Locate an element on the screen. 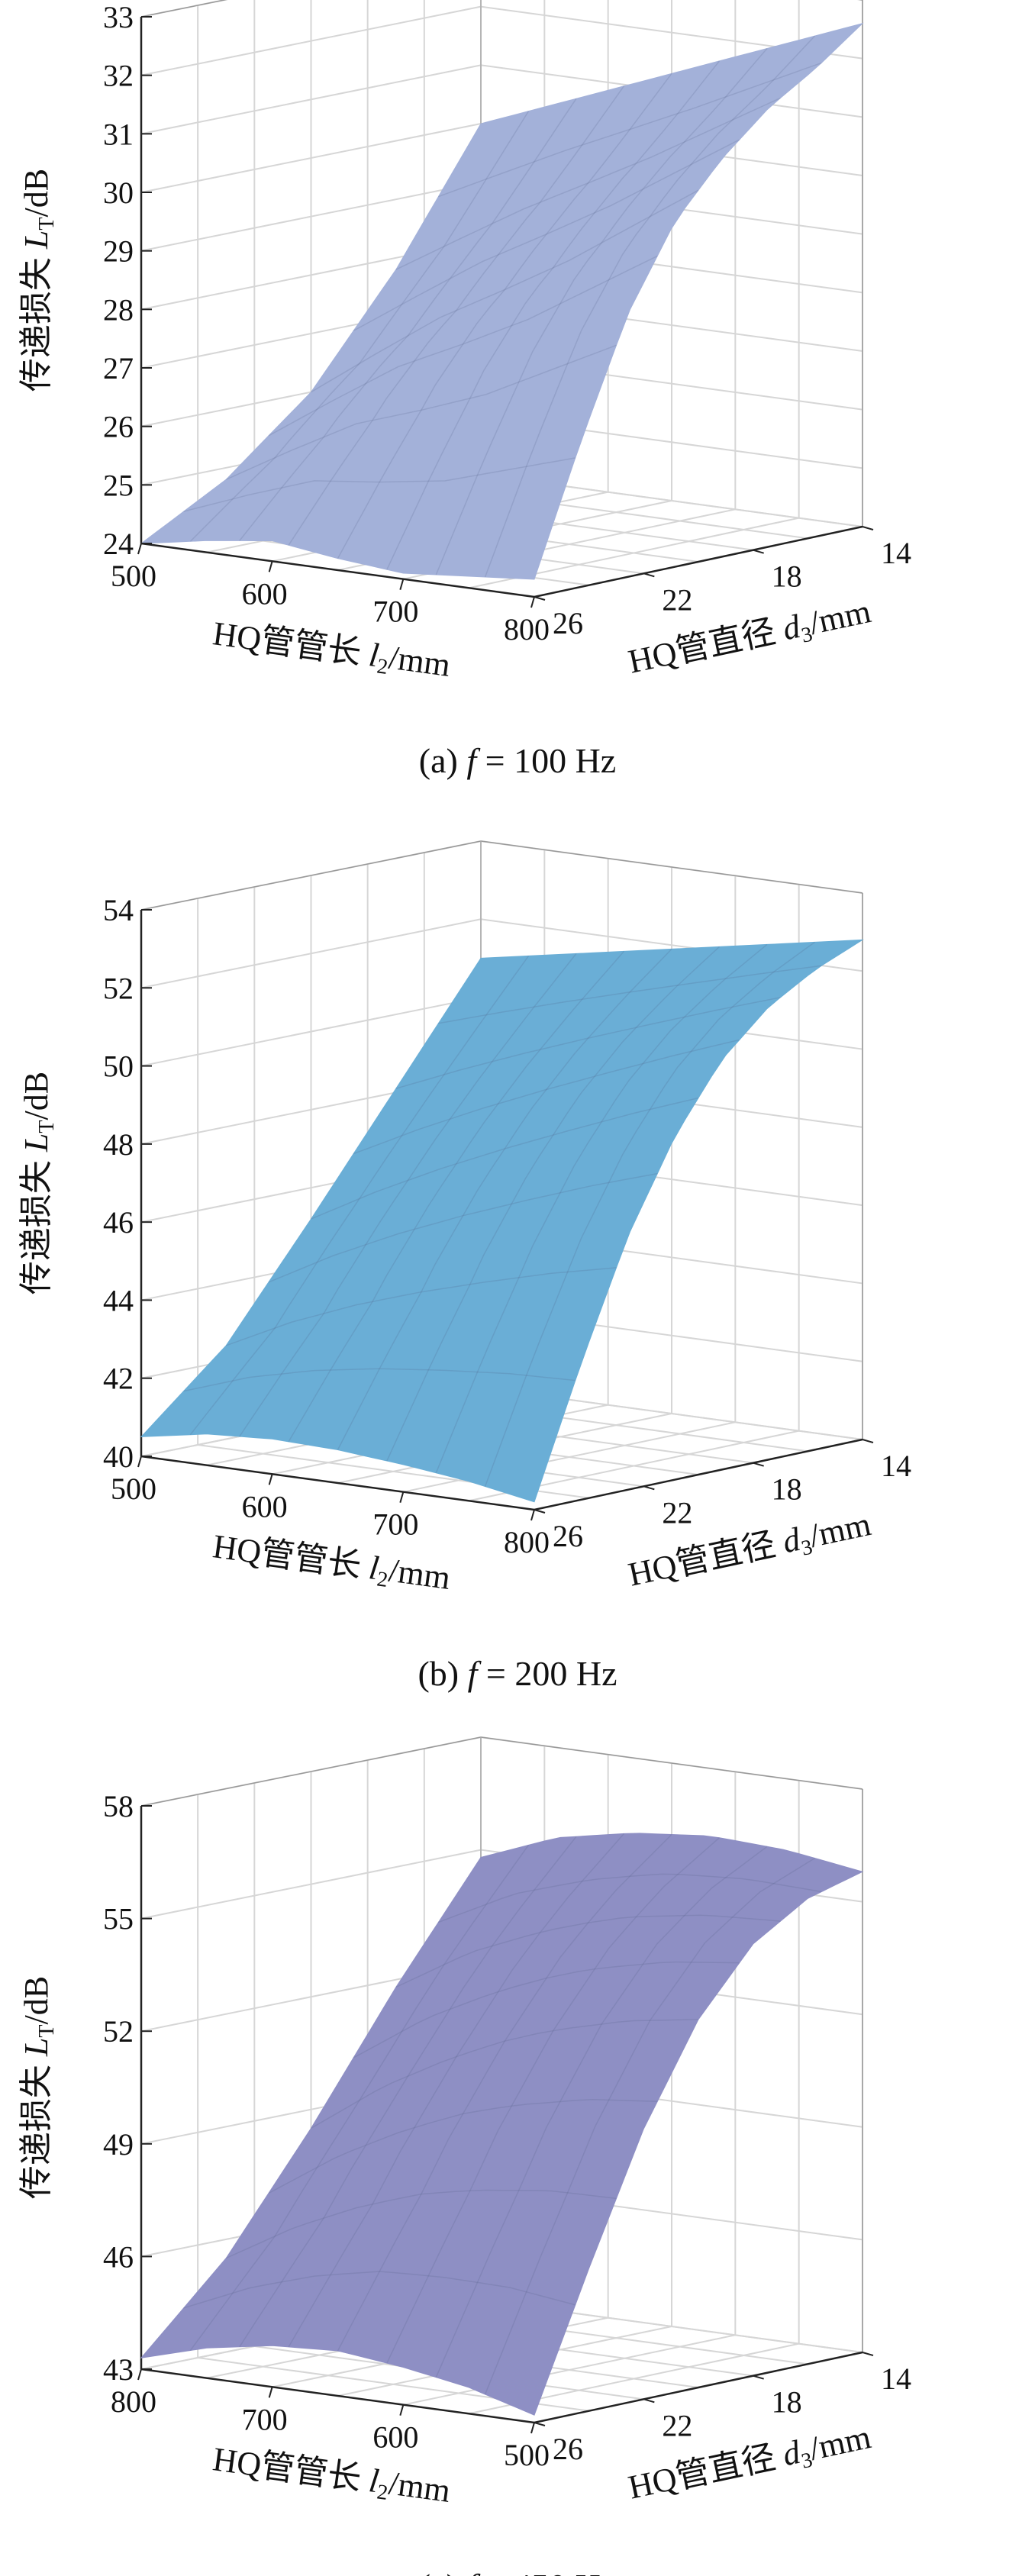  z-tick-label: 54 is located at coordinates (118, 910).